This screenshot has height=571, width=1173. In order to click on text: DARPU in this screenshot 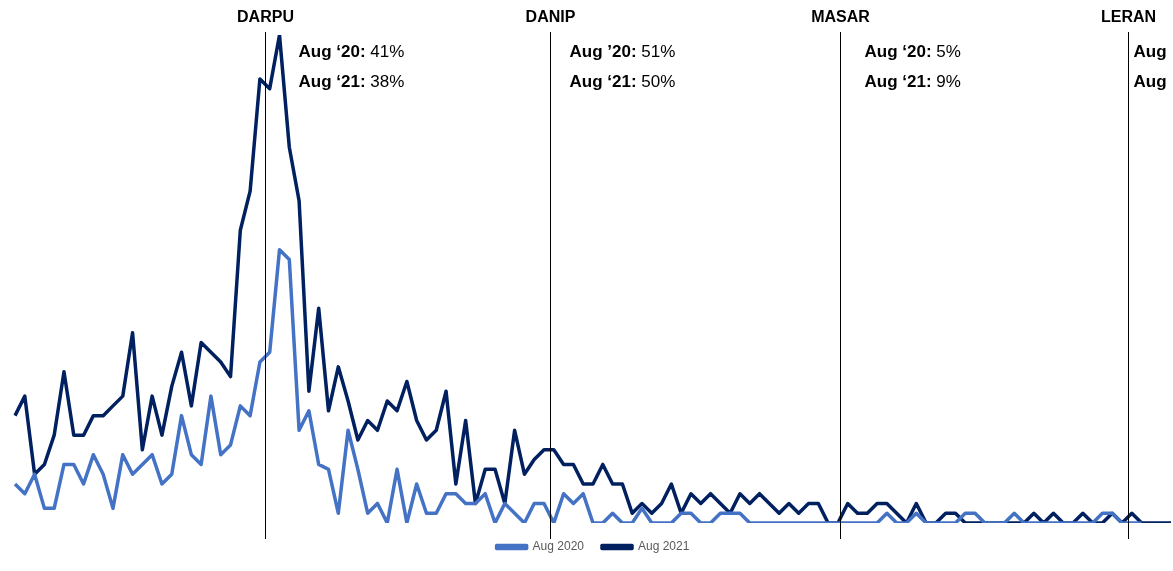, I will do `click(265, 17)`.